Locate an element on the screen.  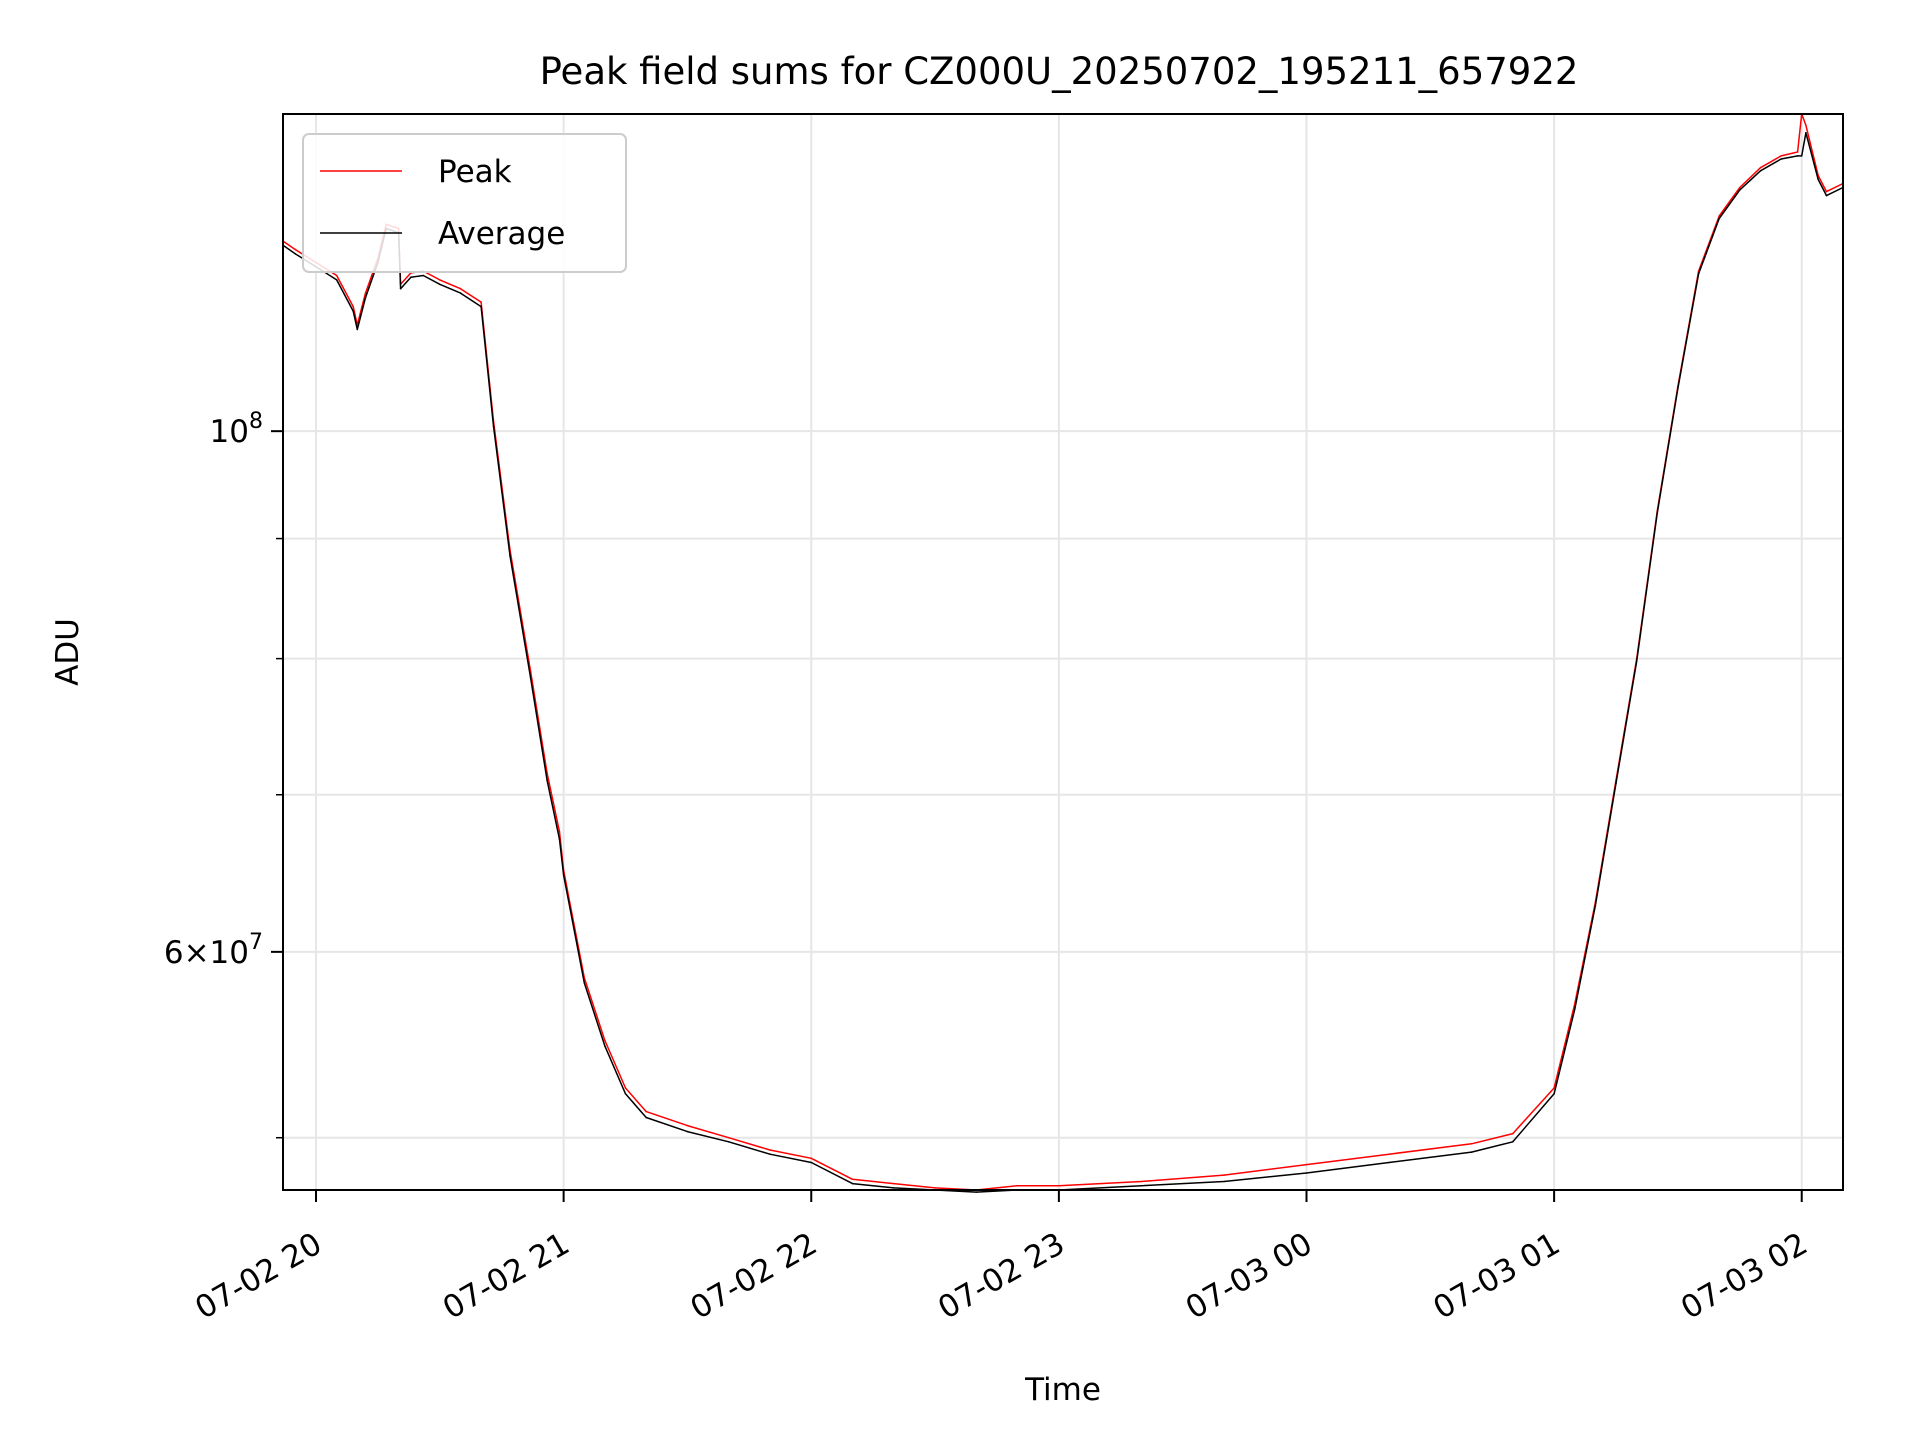
y-tick-label-mantissa: 6 is located at coordinates (174, 953).